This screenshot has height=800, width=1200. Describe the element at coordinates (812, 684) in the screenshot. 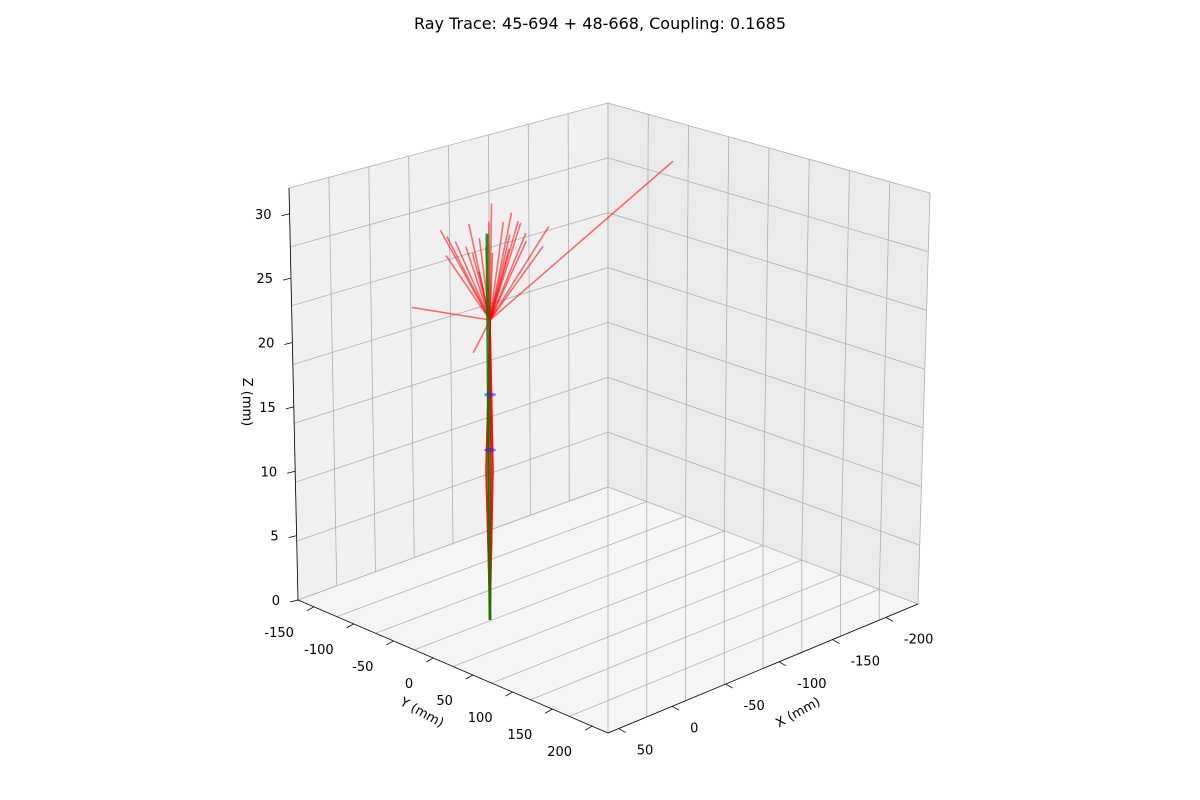

I see `x-tick-label: -100` at that location.